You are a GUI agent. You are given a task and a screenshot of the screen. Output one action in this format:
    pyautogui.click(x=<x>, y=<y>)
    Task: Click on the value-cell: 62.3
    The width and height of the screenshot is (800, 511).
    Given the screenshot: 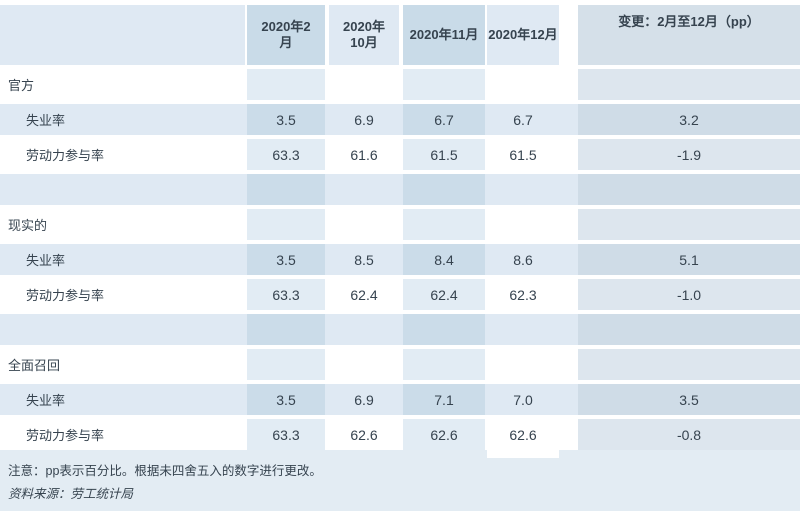 What is the action you would take?
    pyautogui.click(x=523, y=294)
    